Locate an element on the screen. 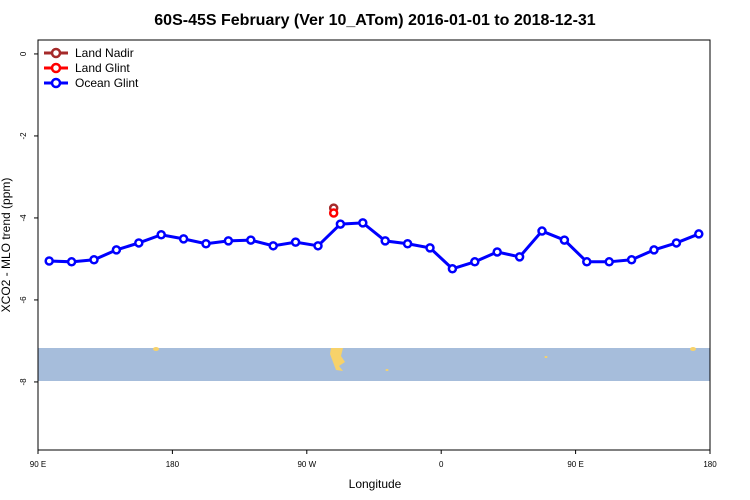 The image size is (750, 500). series-line is located at coordinates (374, 246).